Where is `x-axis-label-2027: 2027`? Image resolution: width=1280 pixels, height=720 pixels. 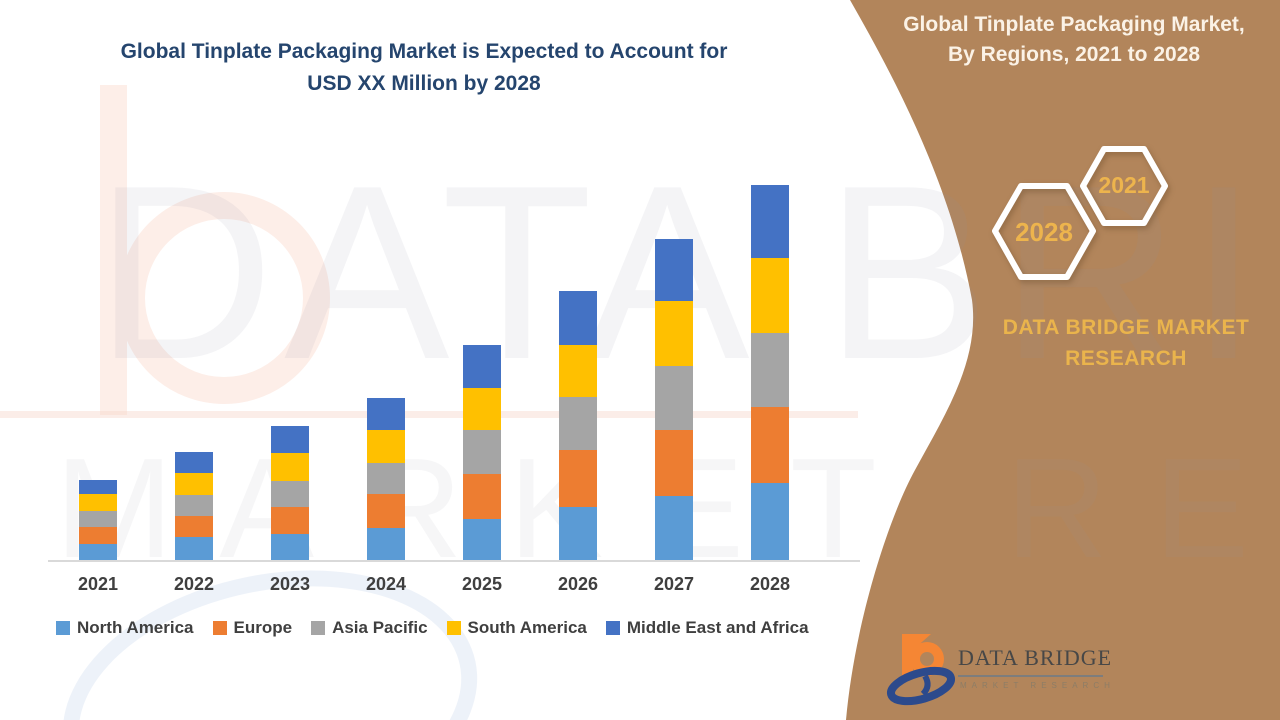 x-axis-label-2027: 2027 is located at coordinates (674, 584).